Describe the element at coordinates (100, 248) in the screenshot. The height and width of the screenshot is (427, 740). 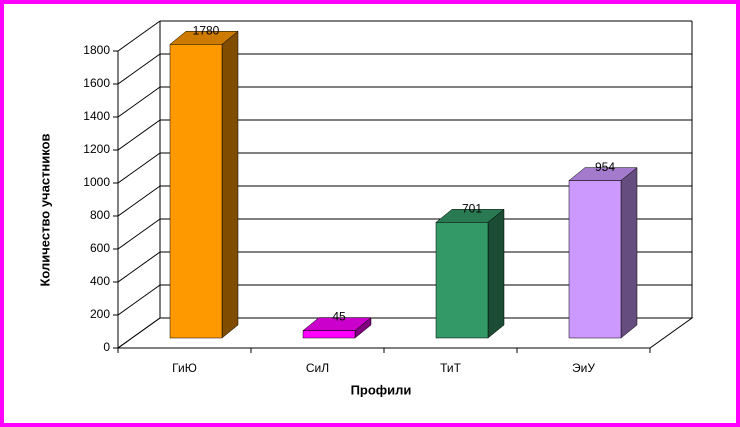
I see `y-tick-label: 600` at that location.